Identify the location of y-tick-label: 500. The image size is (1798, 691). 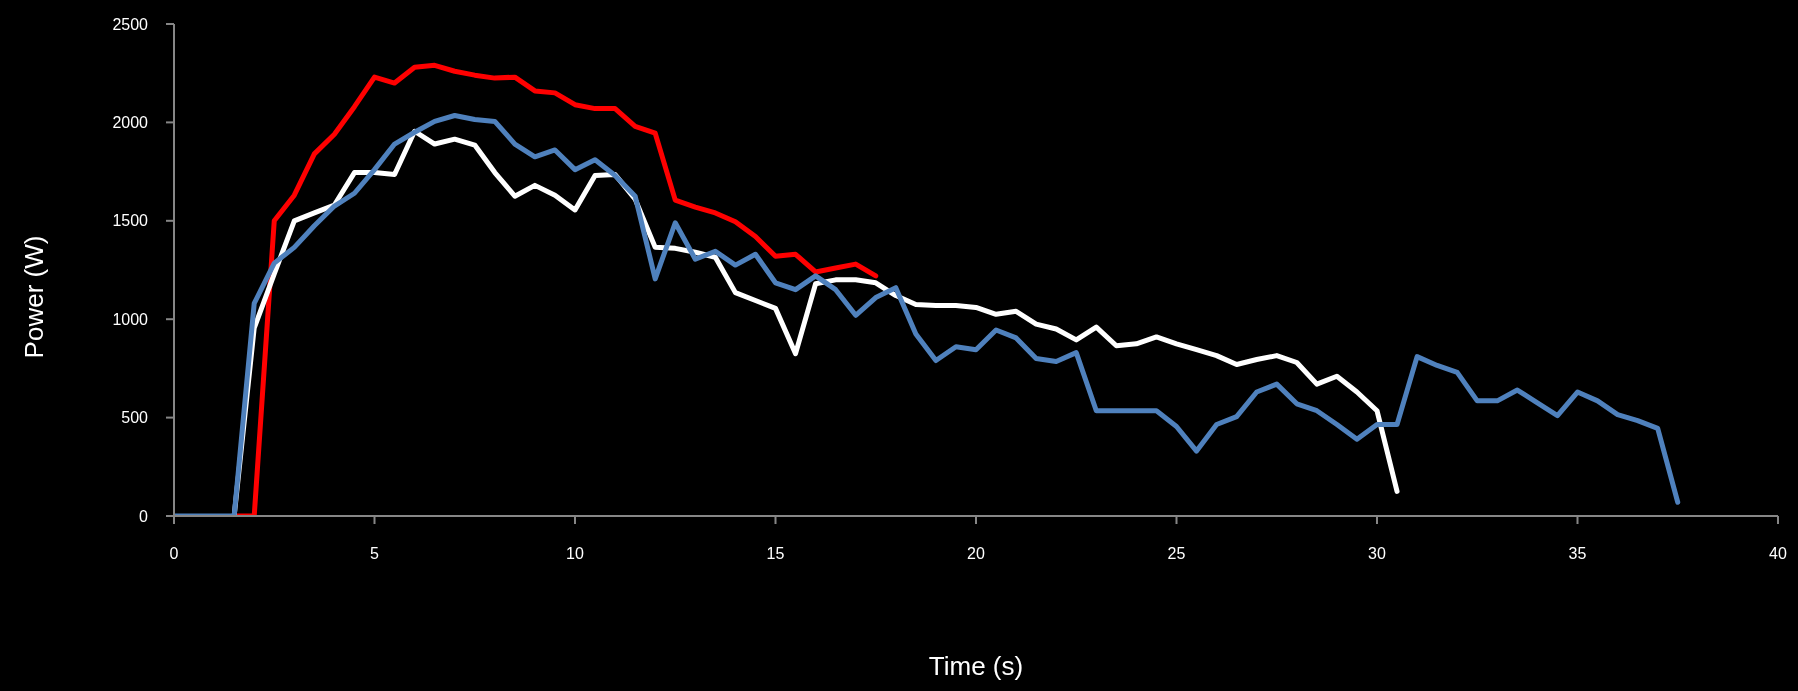
(135, 418).